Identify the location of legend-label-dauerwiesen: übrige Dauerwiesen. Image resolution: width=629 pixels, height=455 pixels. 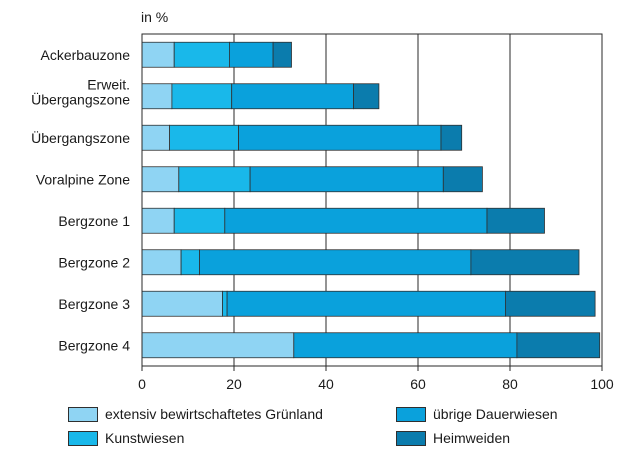
(495, 414).